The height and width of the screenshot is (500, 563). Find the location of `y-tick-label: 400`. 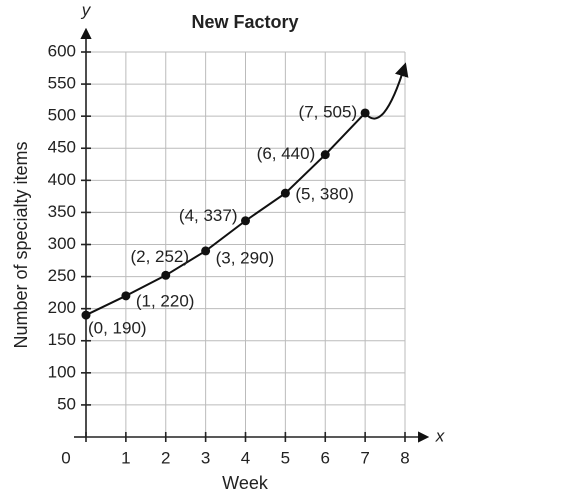

y-tick-label: 400 is located at coordinates (62, 179).